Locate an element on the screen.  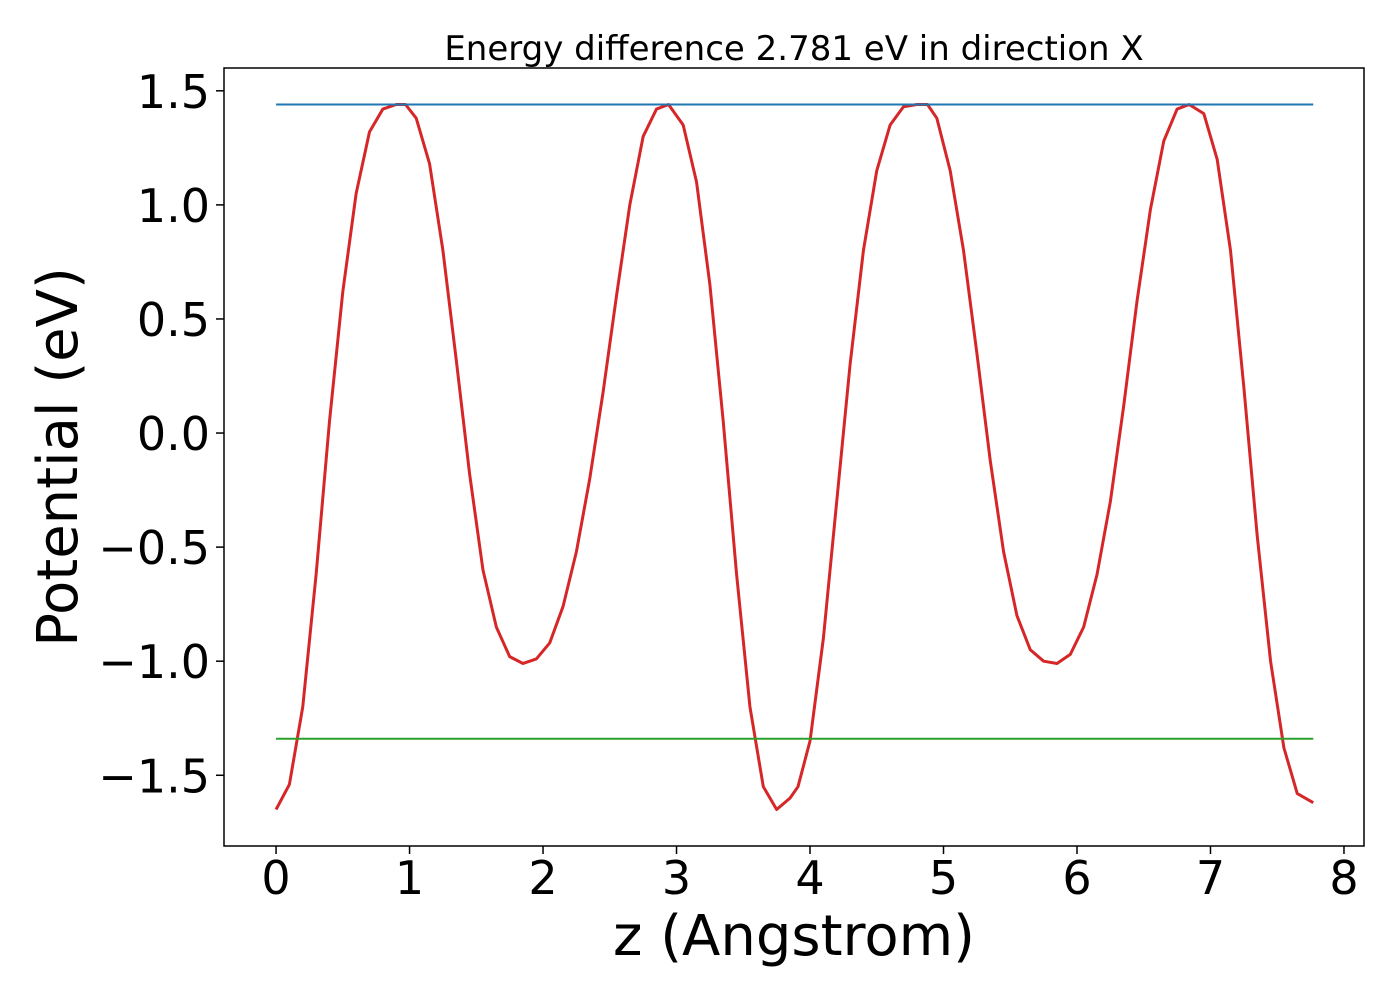
y-tick-label: 1.0 is located at coordinates (173, 206).